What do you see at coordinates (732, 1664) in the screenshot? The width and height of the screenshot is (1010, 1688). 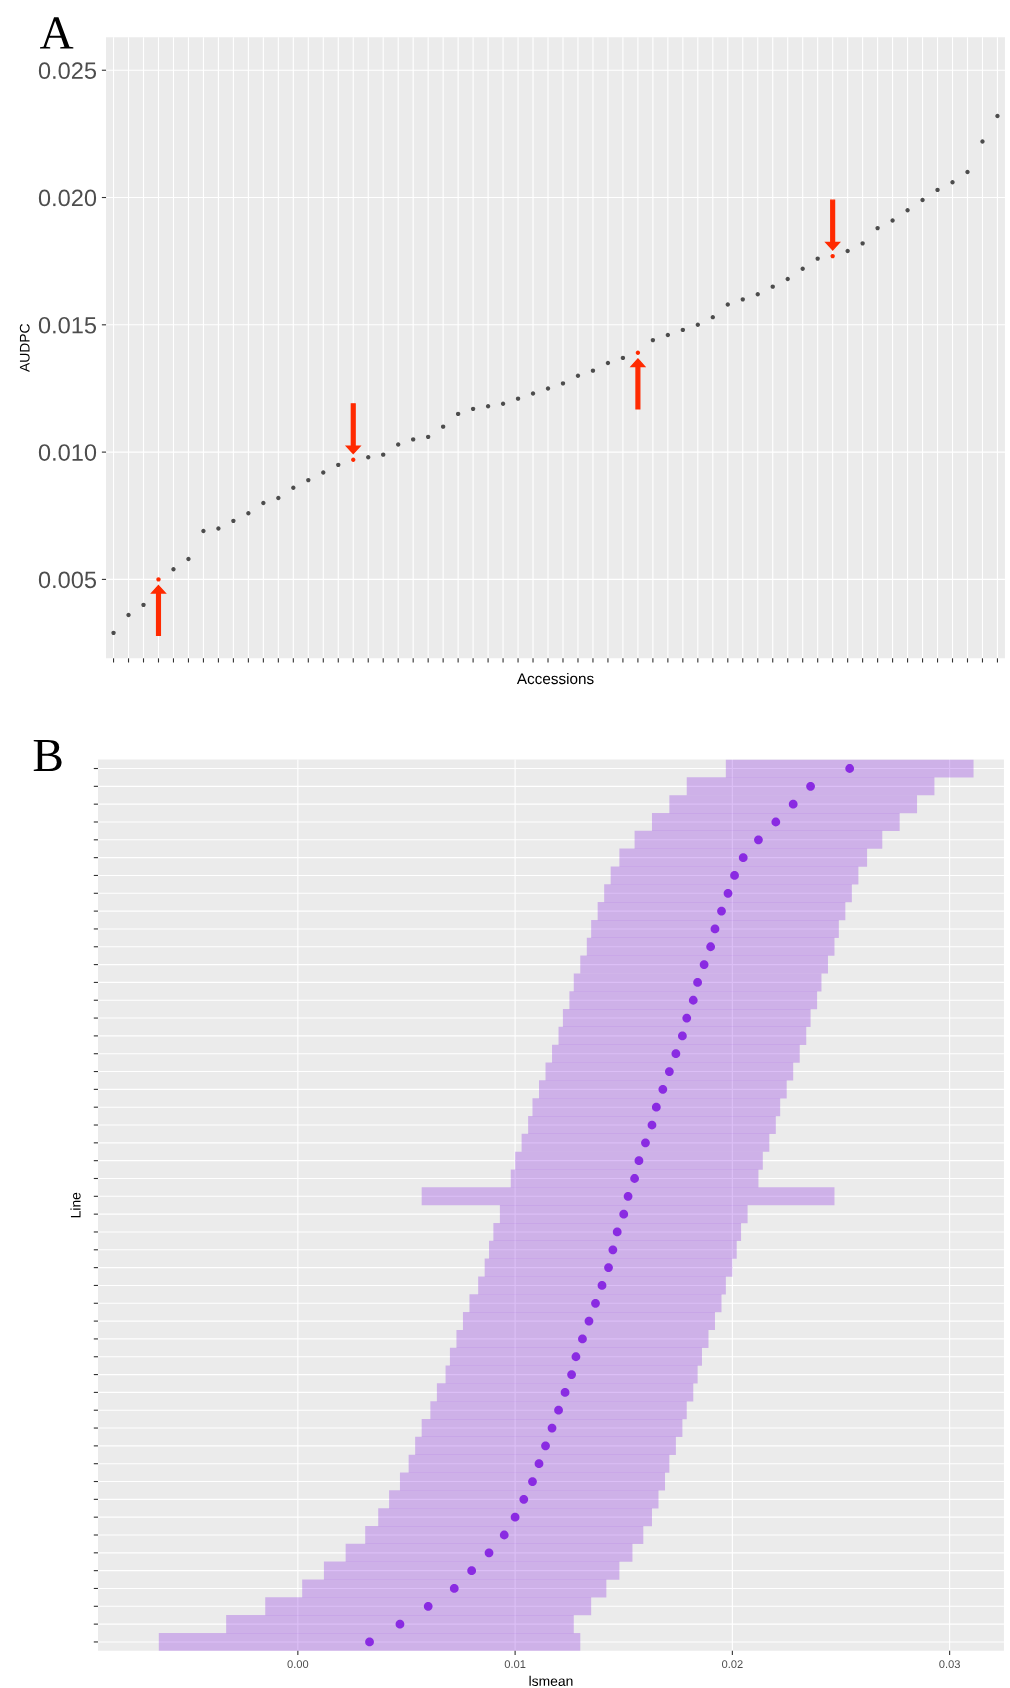 I see `x-tick-label: 0.02` at bounding box center [732, 1664].